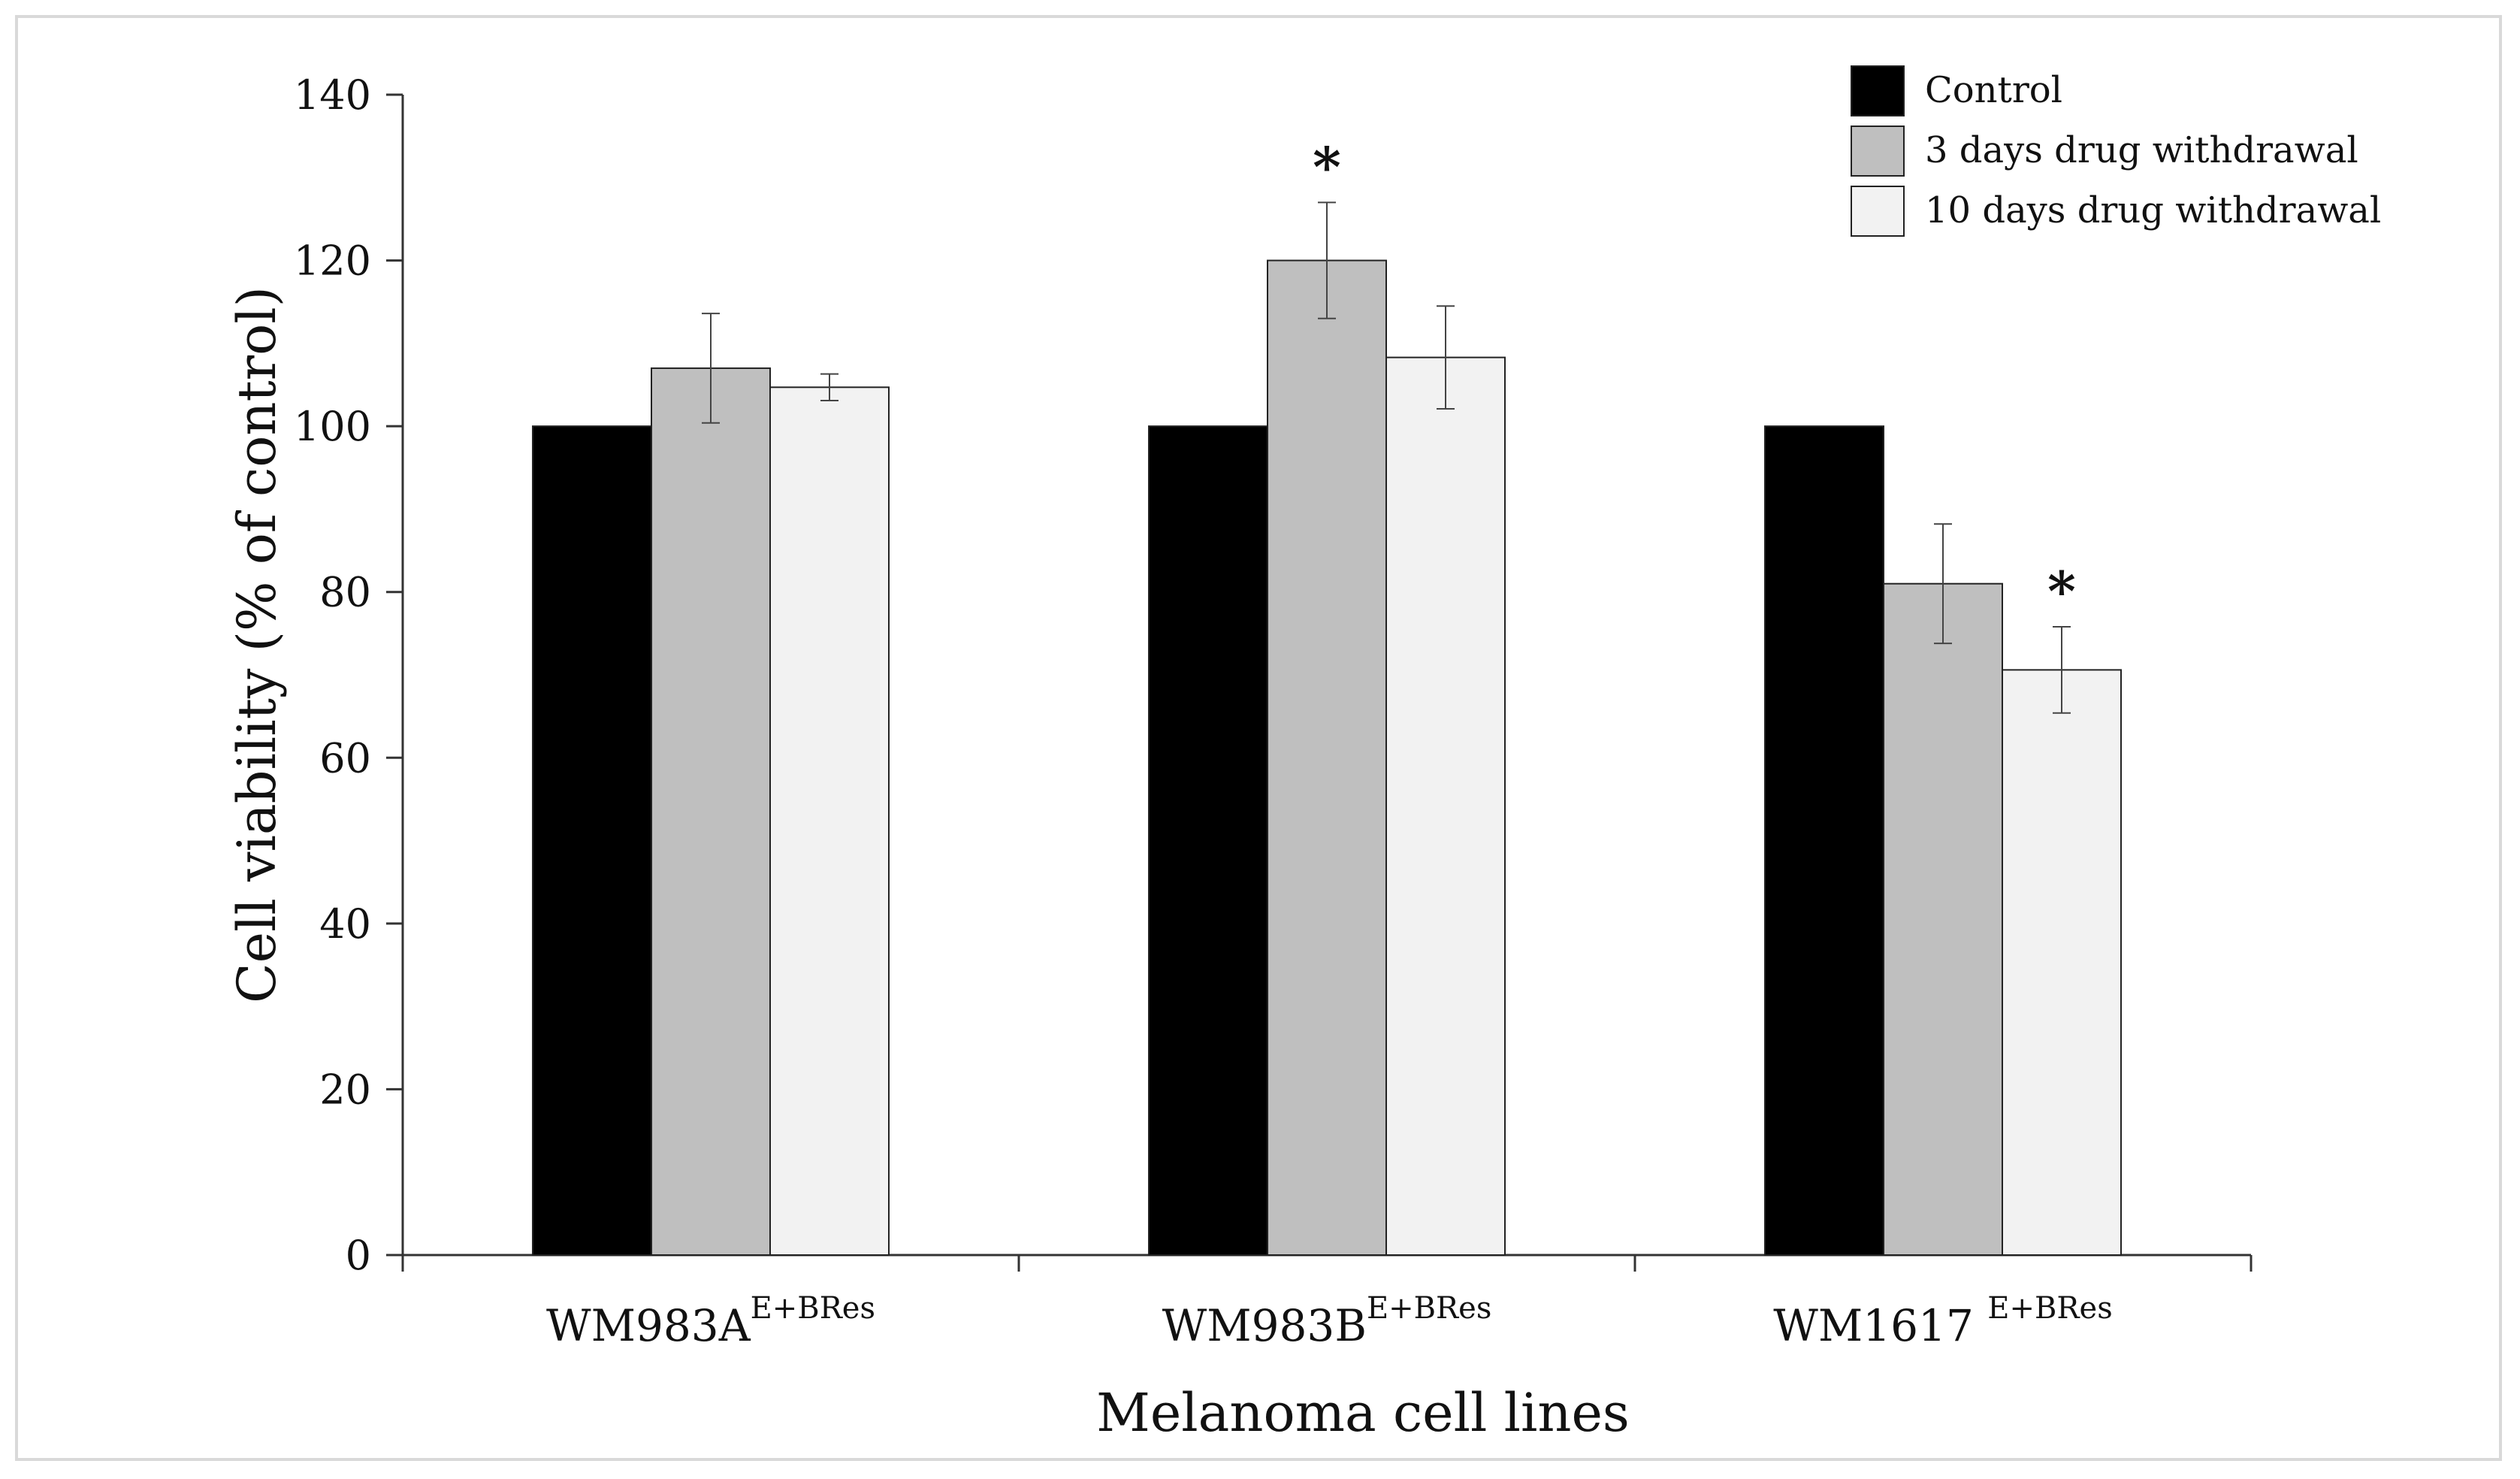 The image size is (2520, 1479). What do you see at coordinates (1363, 1413) in the screenshot?
I see `x-axis-title: Melanoma cell lines` at bounding box center [1363, 1413].